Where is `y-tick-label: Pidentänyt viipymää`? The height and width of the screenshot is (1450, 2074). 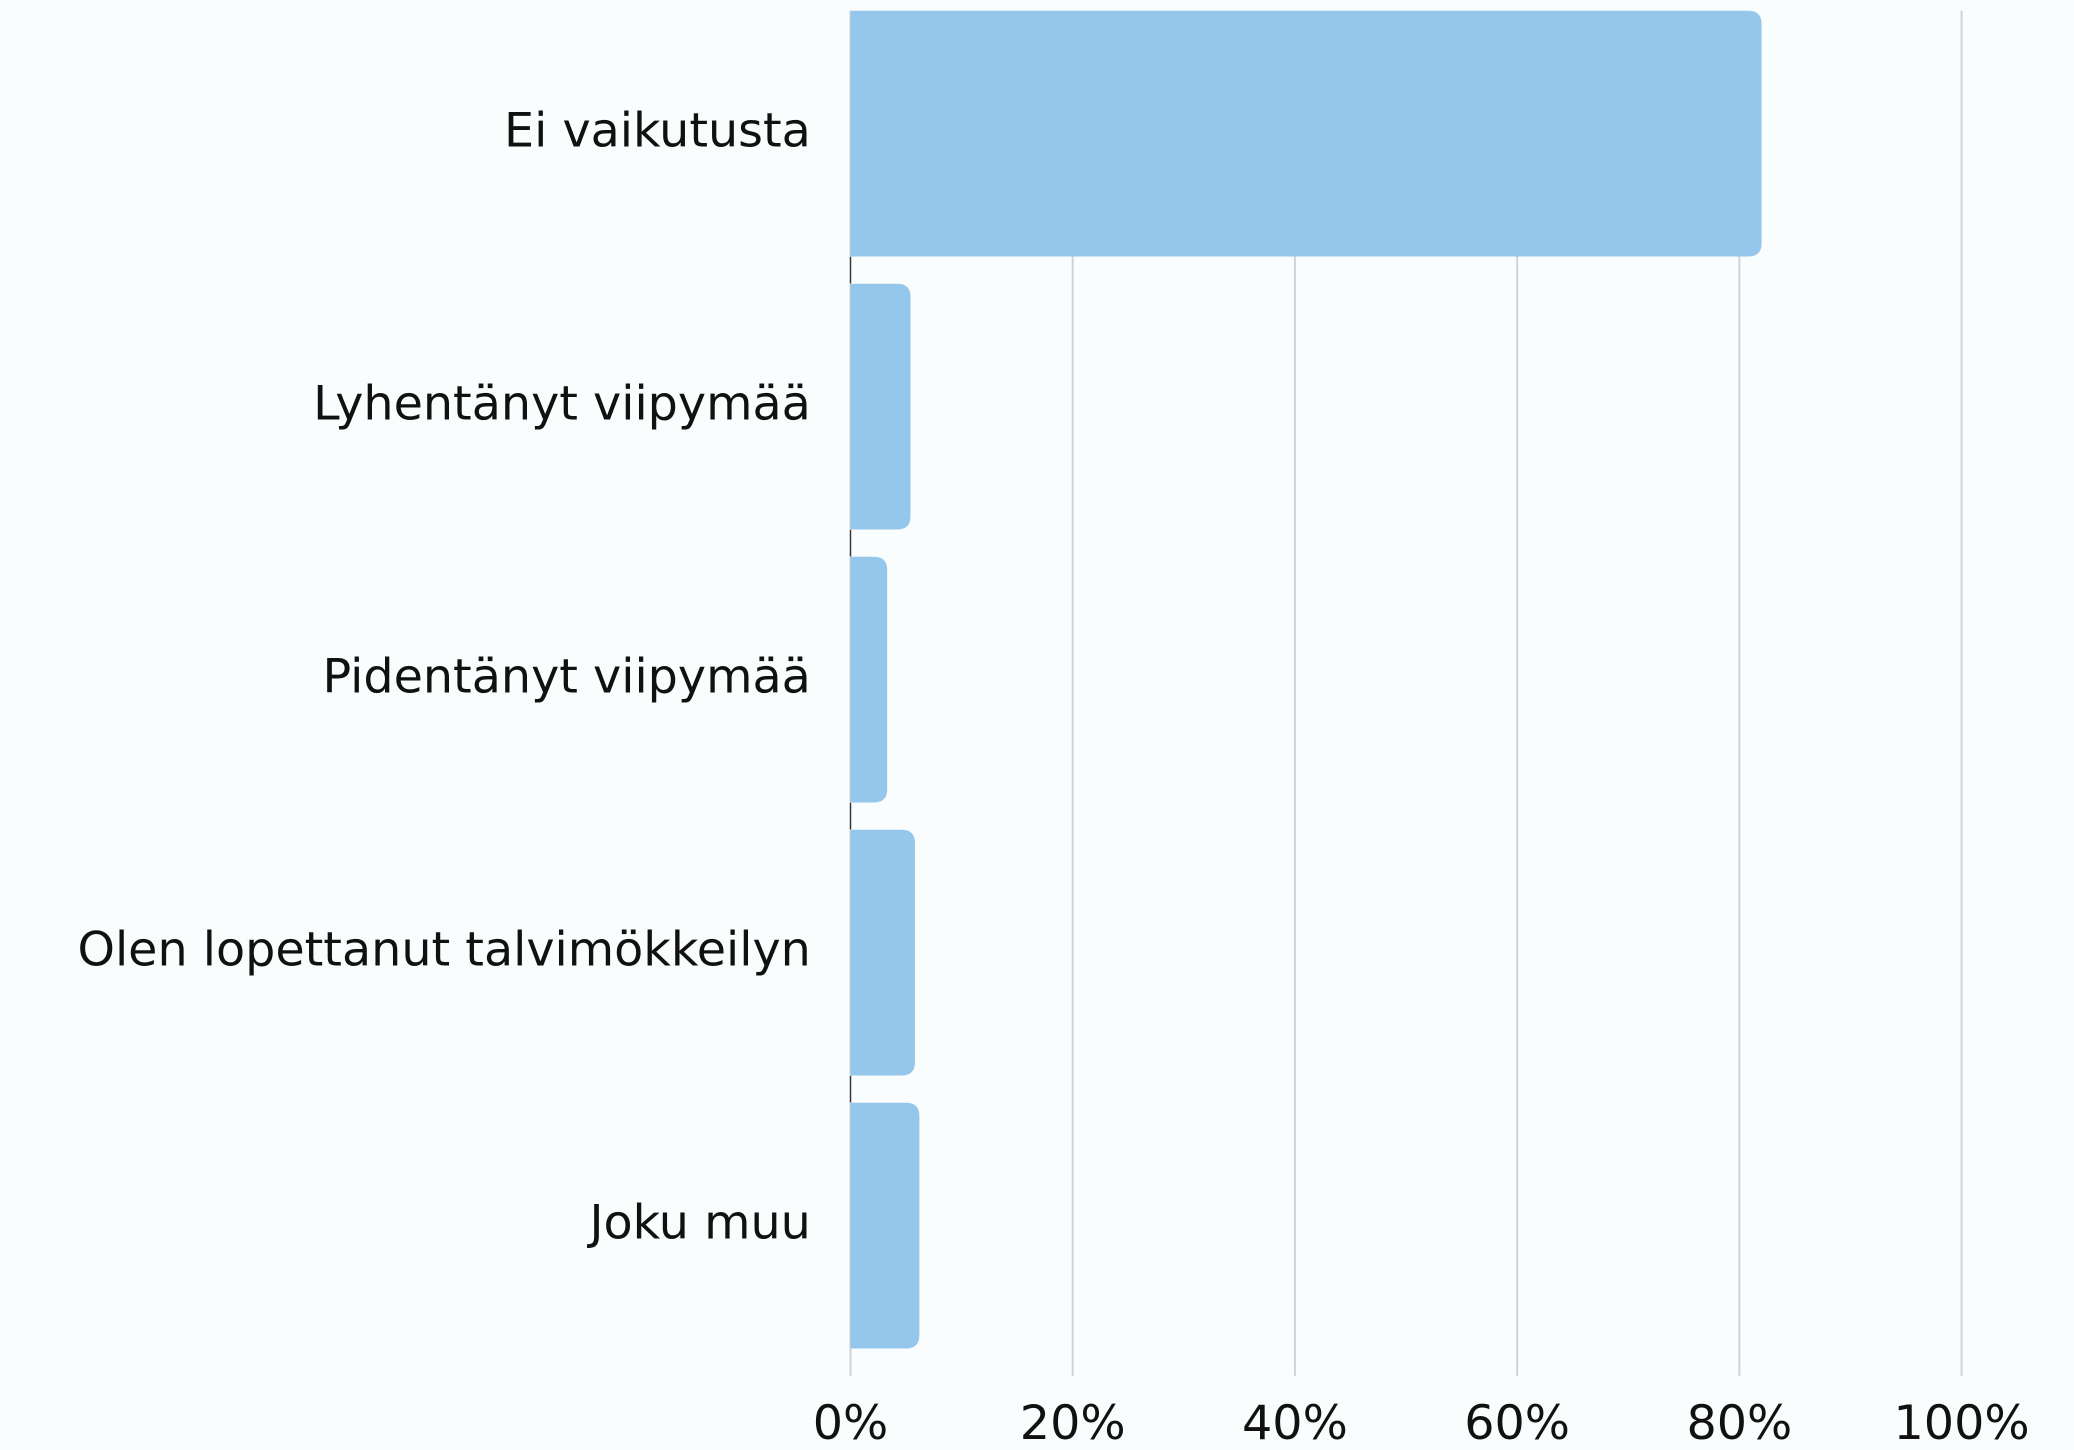 y-tick-label: Pidentänyt viipymää is located at coordinates (566, 677).